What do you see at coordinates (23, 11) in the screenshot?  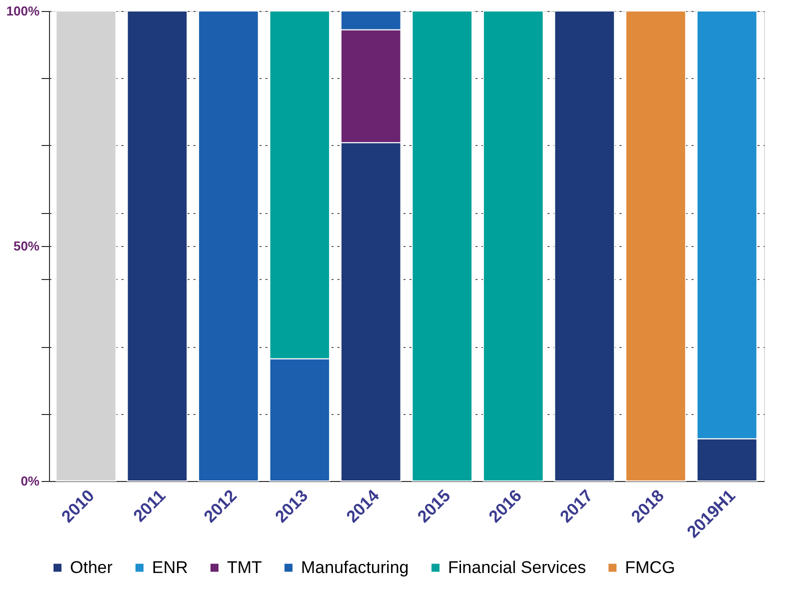 I see `y-tick-label: 100%` at bounding box center [23, 11].